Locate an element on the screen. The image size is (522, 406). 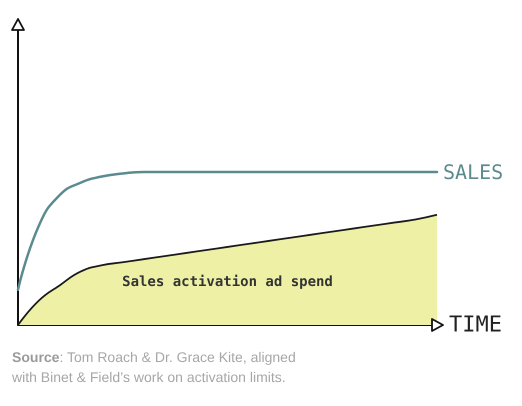
series-label: Sales activation ad spend is located at coordinates (227, 282).